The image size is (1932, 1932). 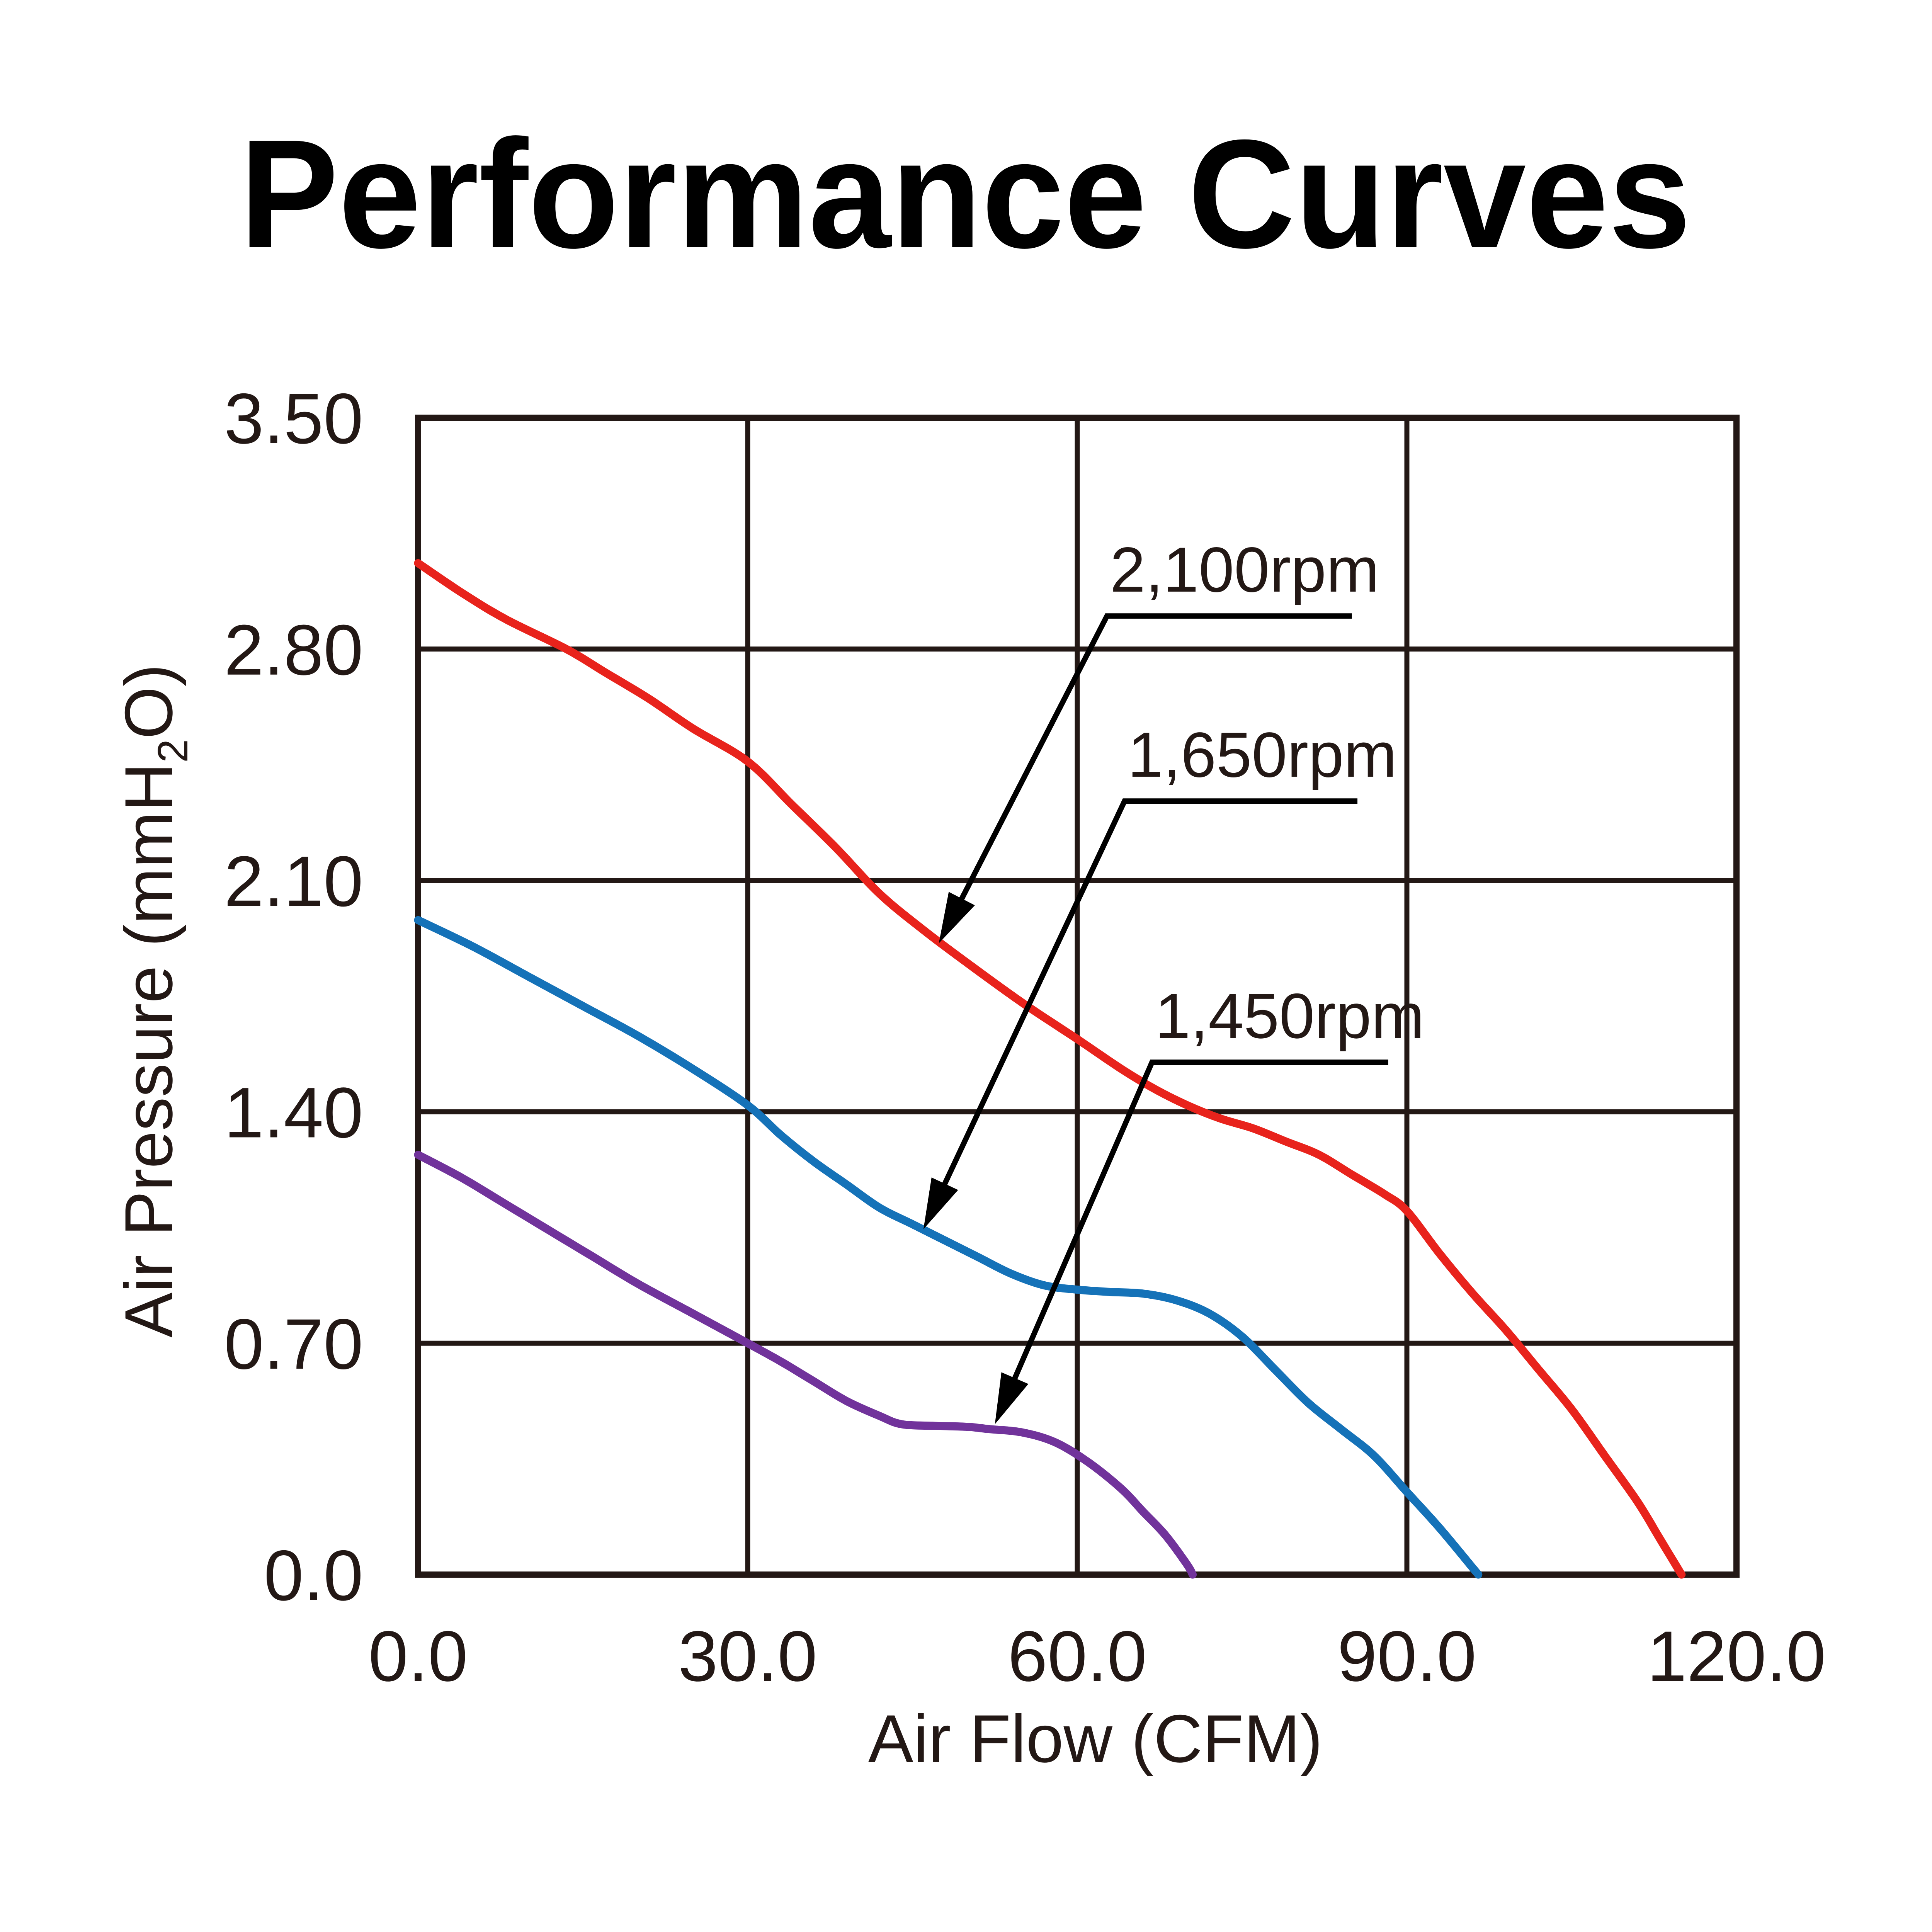 What do you see at coordinates (294, 650) in the screenshot?
I see `y-tick-label: 2.80` at bounding box center [294, 650].